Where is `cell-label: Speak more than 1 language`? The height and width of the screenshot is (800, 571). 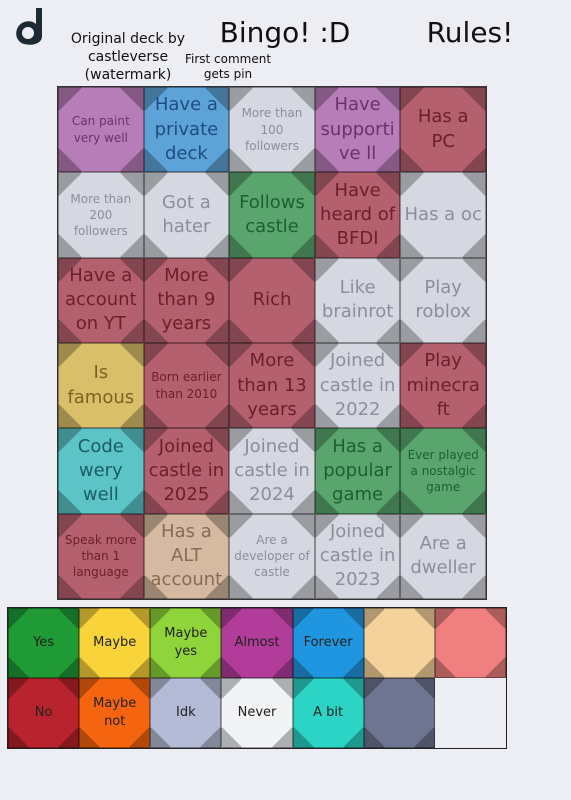 cell-label: Speak more than 1 language is located at coordinates (100, 556).